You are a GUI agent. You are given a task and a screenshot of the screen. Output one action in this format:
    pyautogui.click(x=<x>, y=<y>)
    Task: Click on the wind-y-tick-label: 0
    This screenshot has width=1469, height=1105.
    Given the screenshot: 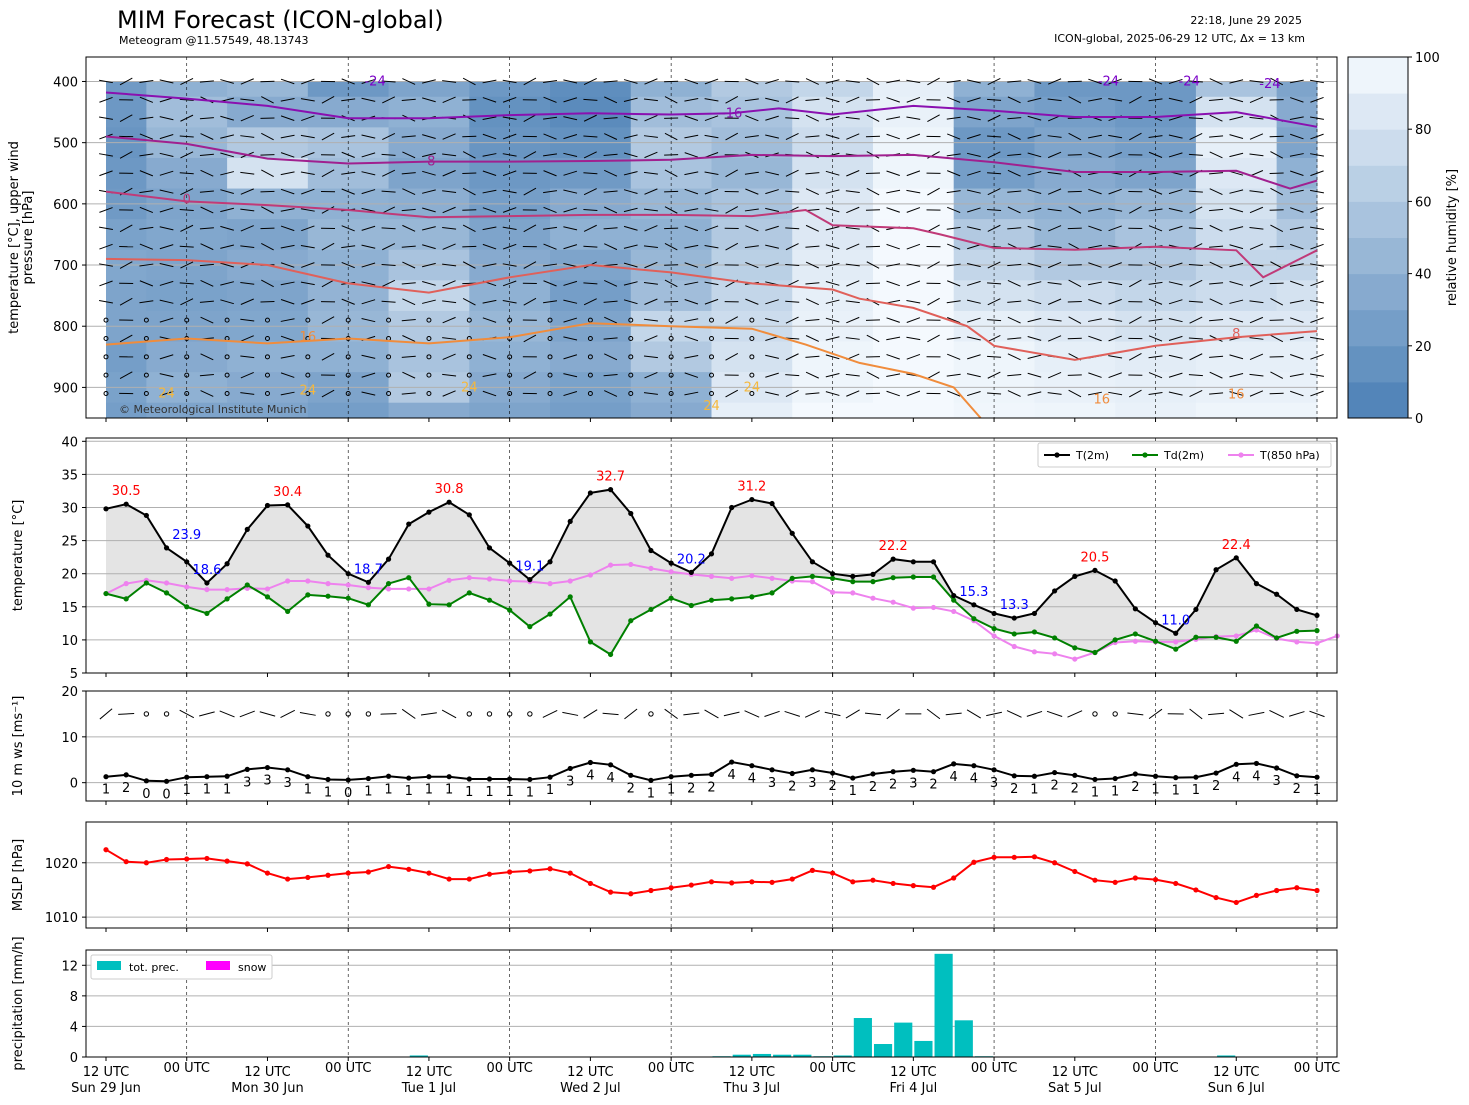 What is the action you would take?
    pyautogui.click(x=74, y=784)
    